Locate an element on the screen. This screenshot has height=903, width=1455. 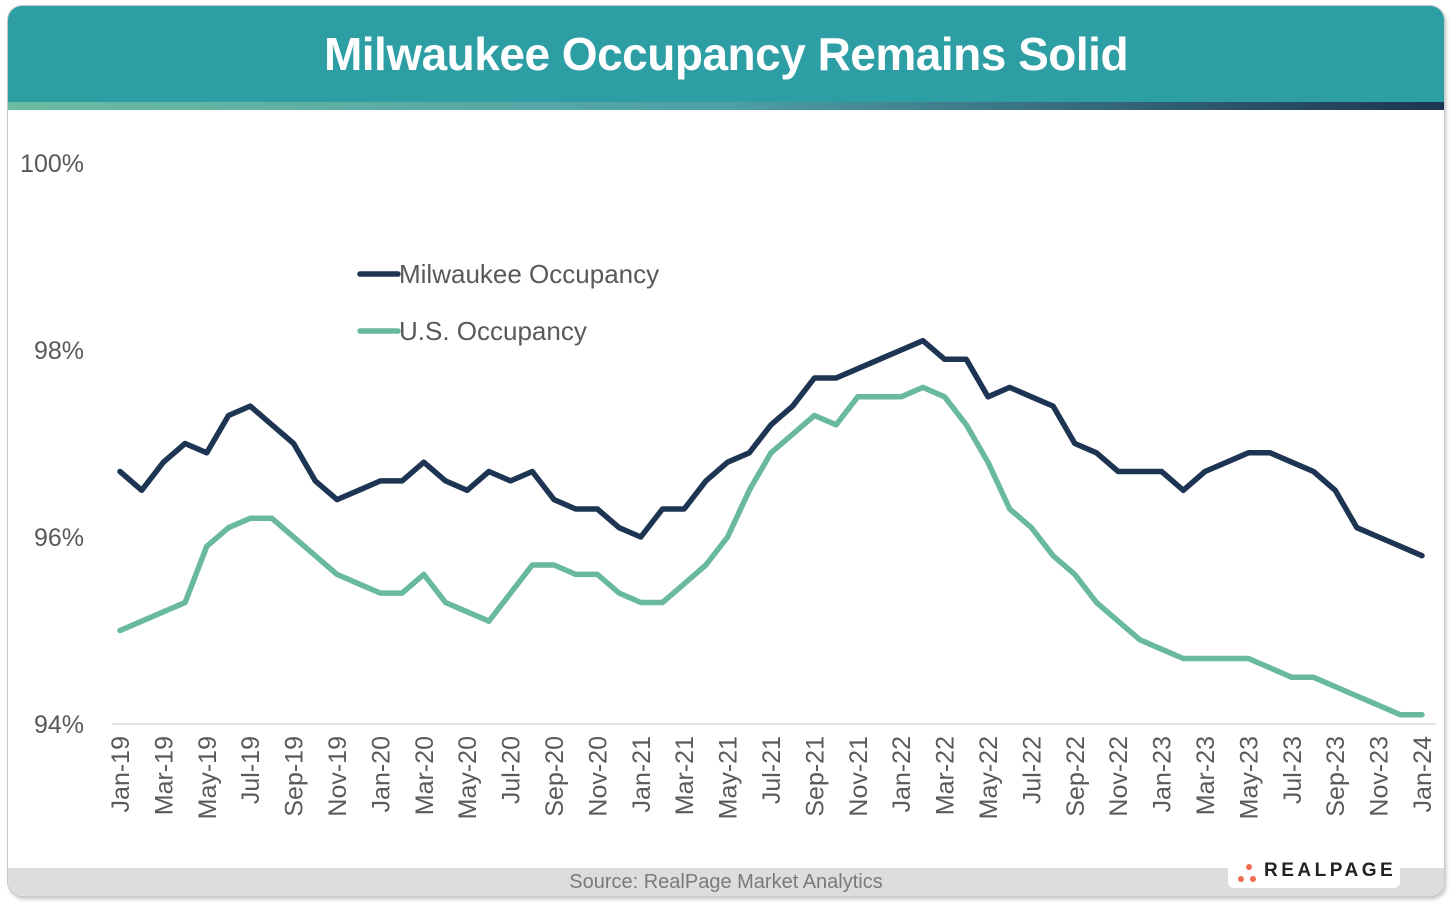
x-tick-label: May-21 is located at coordinates (729, 777).